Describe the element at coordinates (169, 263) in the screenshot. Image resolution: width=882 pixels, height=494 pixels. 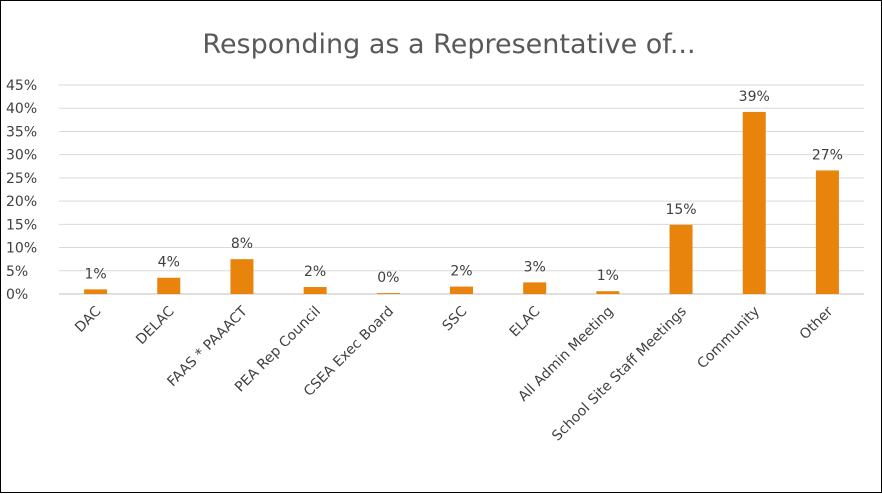
I see `data-label: 4%` at that location.